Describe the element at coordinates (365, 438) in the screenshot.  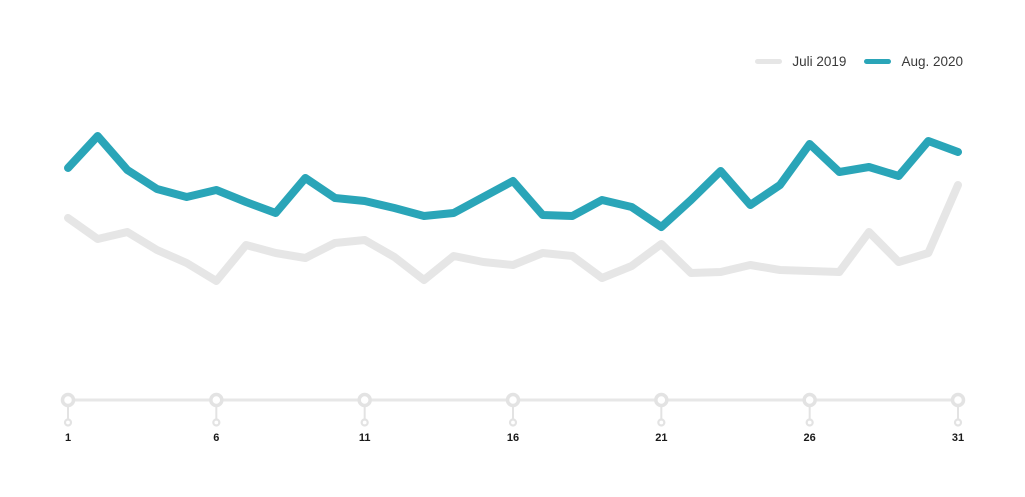
I see `axis-tick-label: 11` at that location.